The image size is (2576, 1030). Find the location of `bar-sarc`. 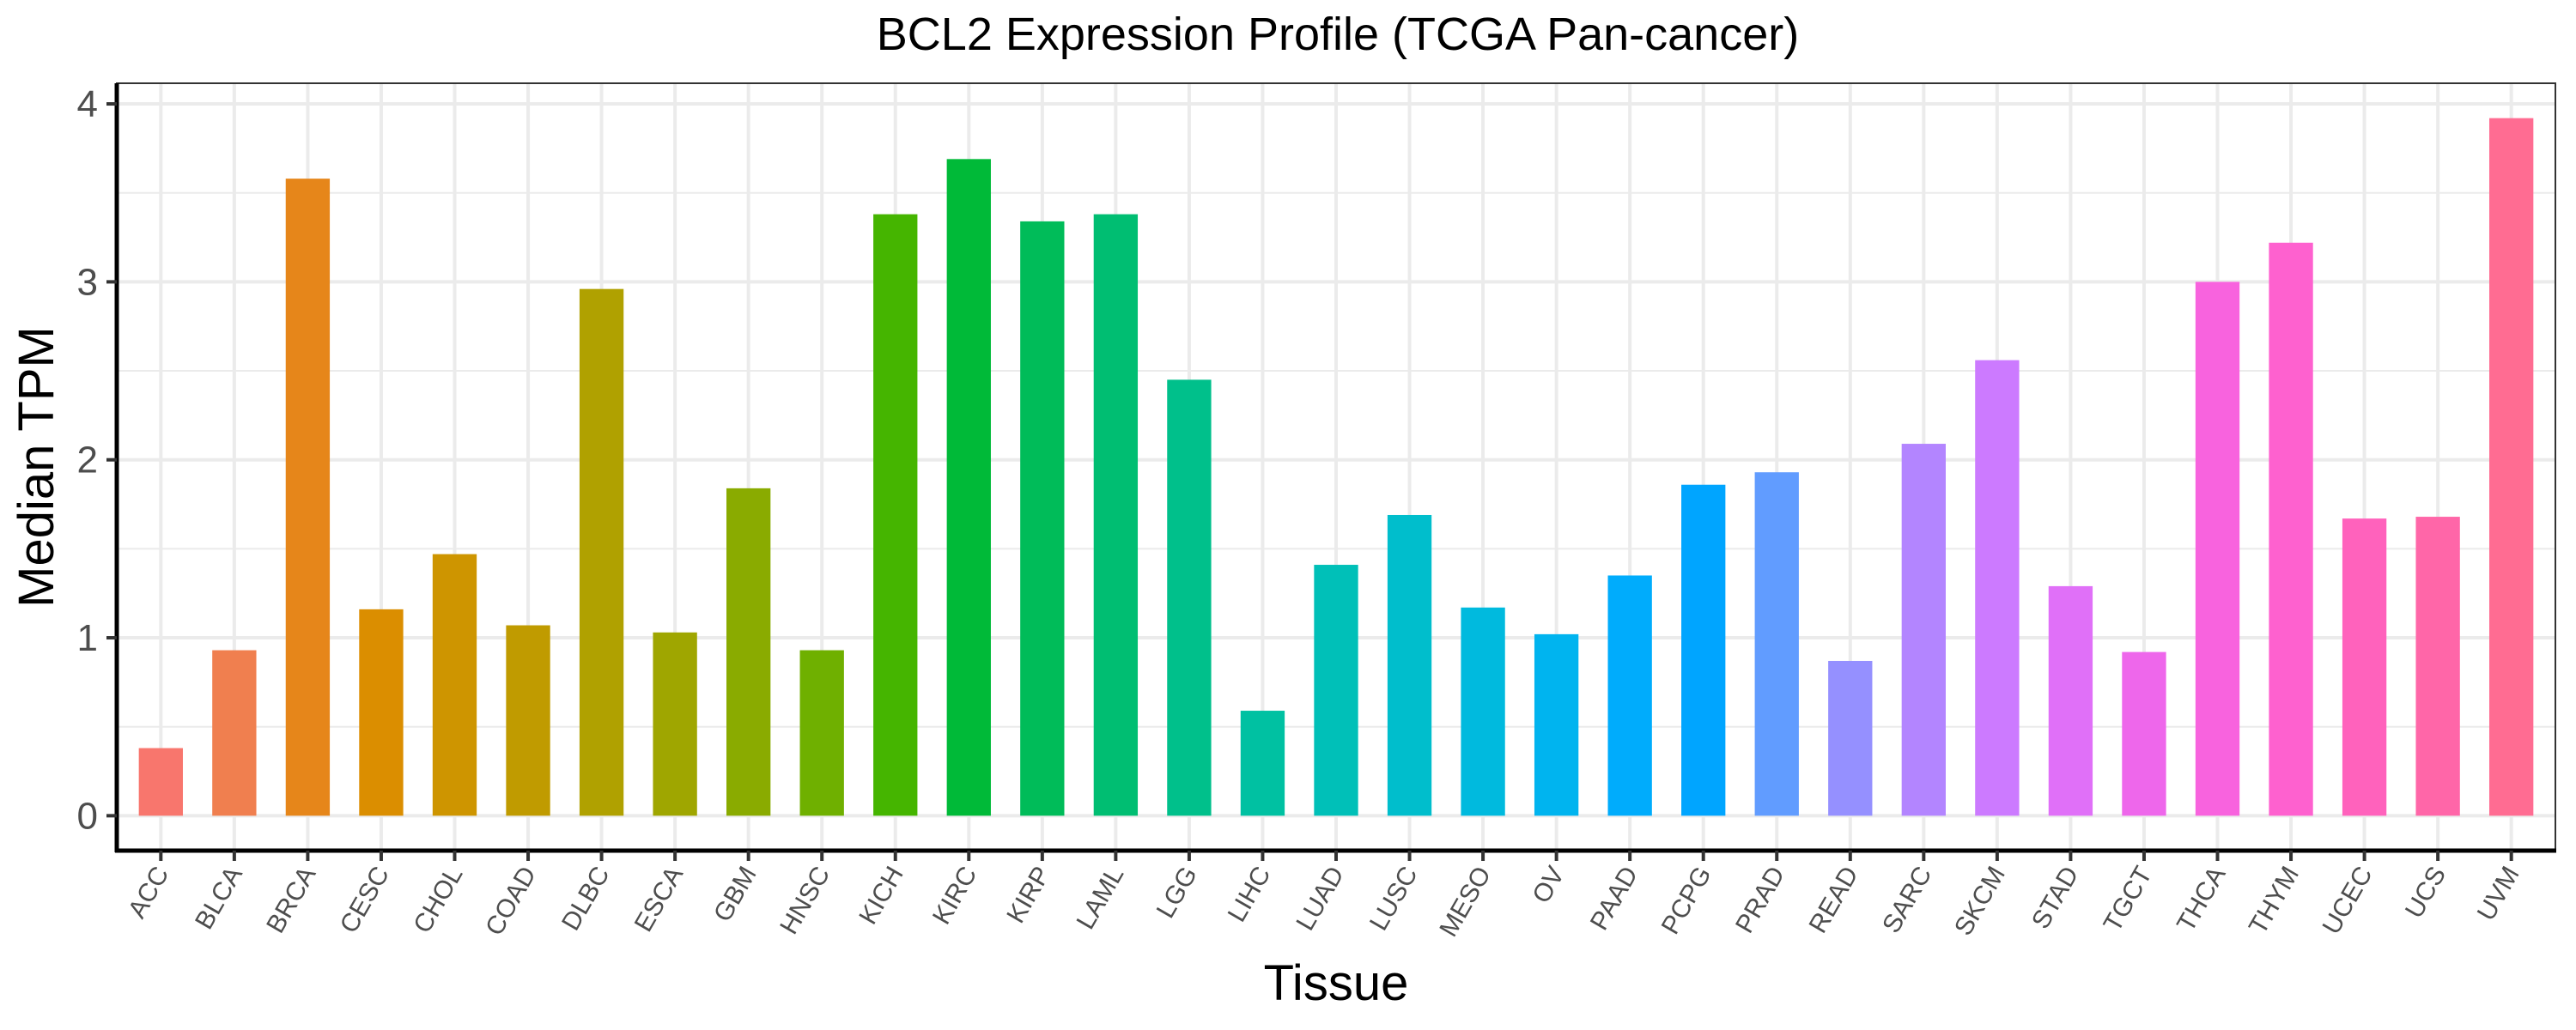

bar-sarc is located at coordinates (1923, 630).